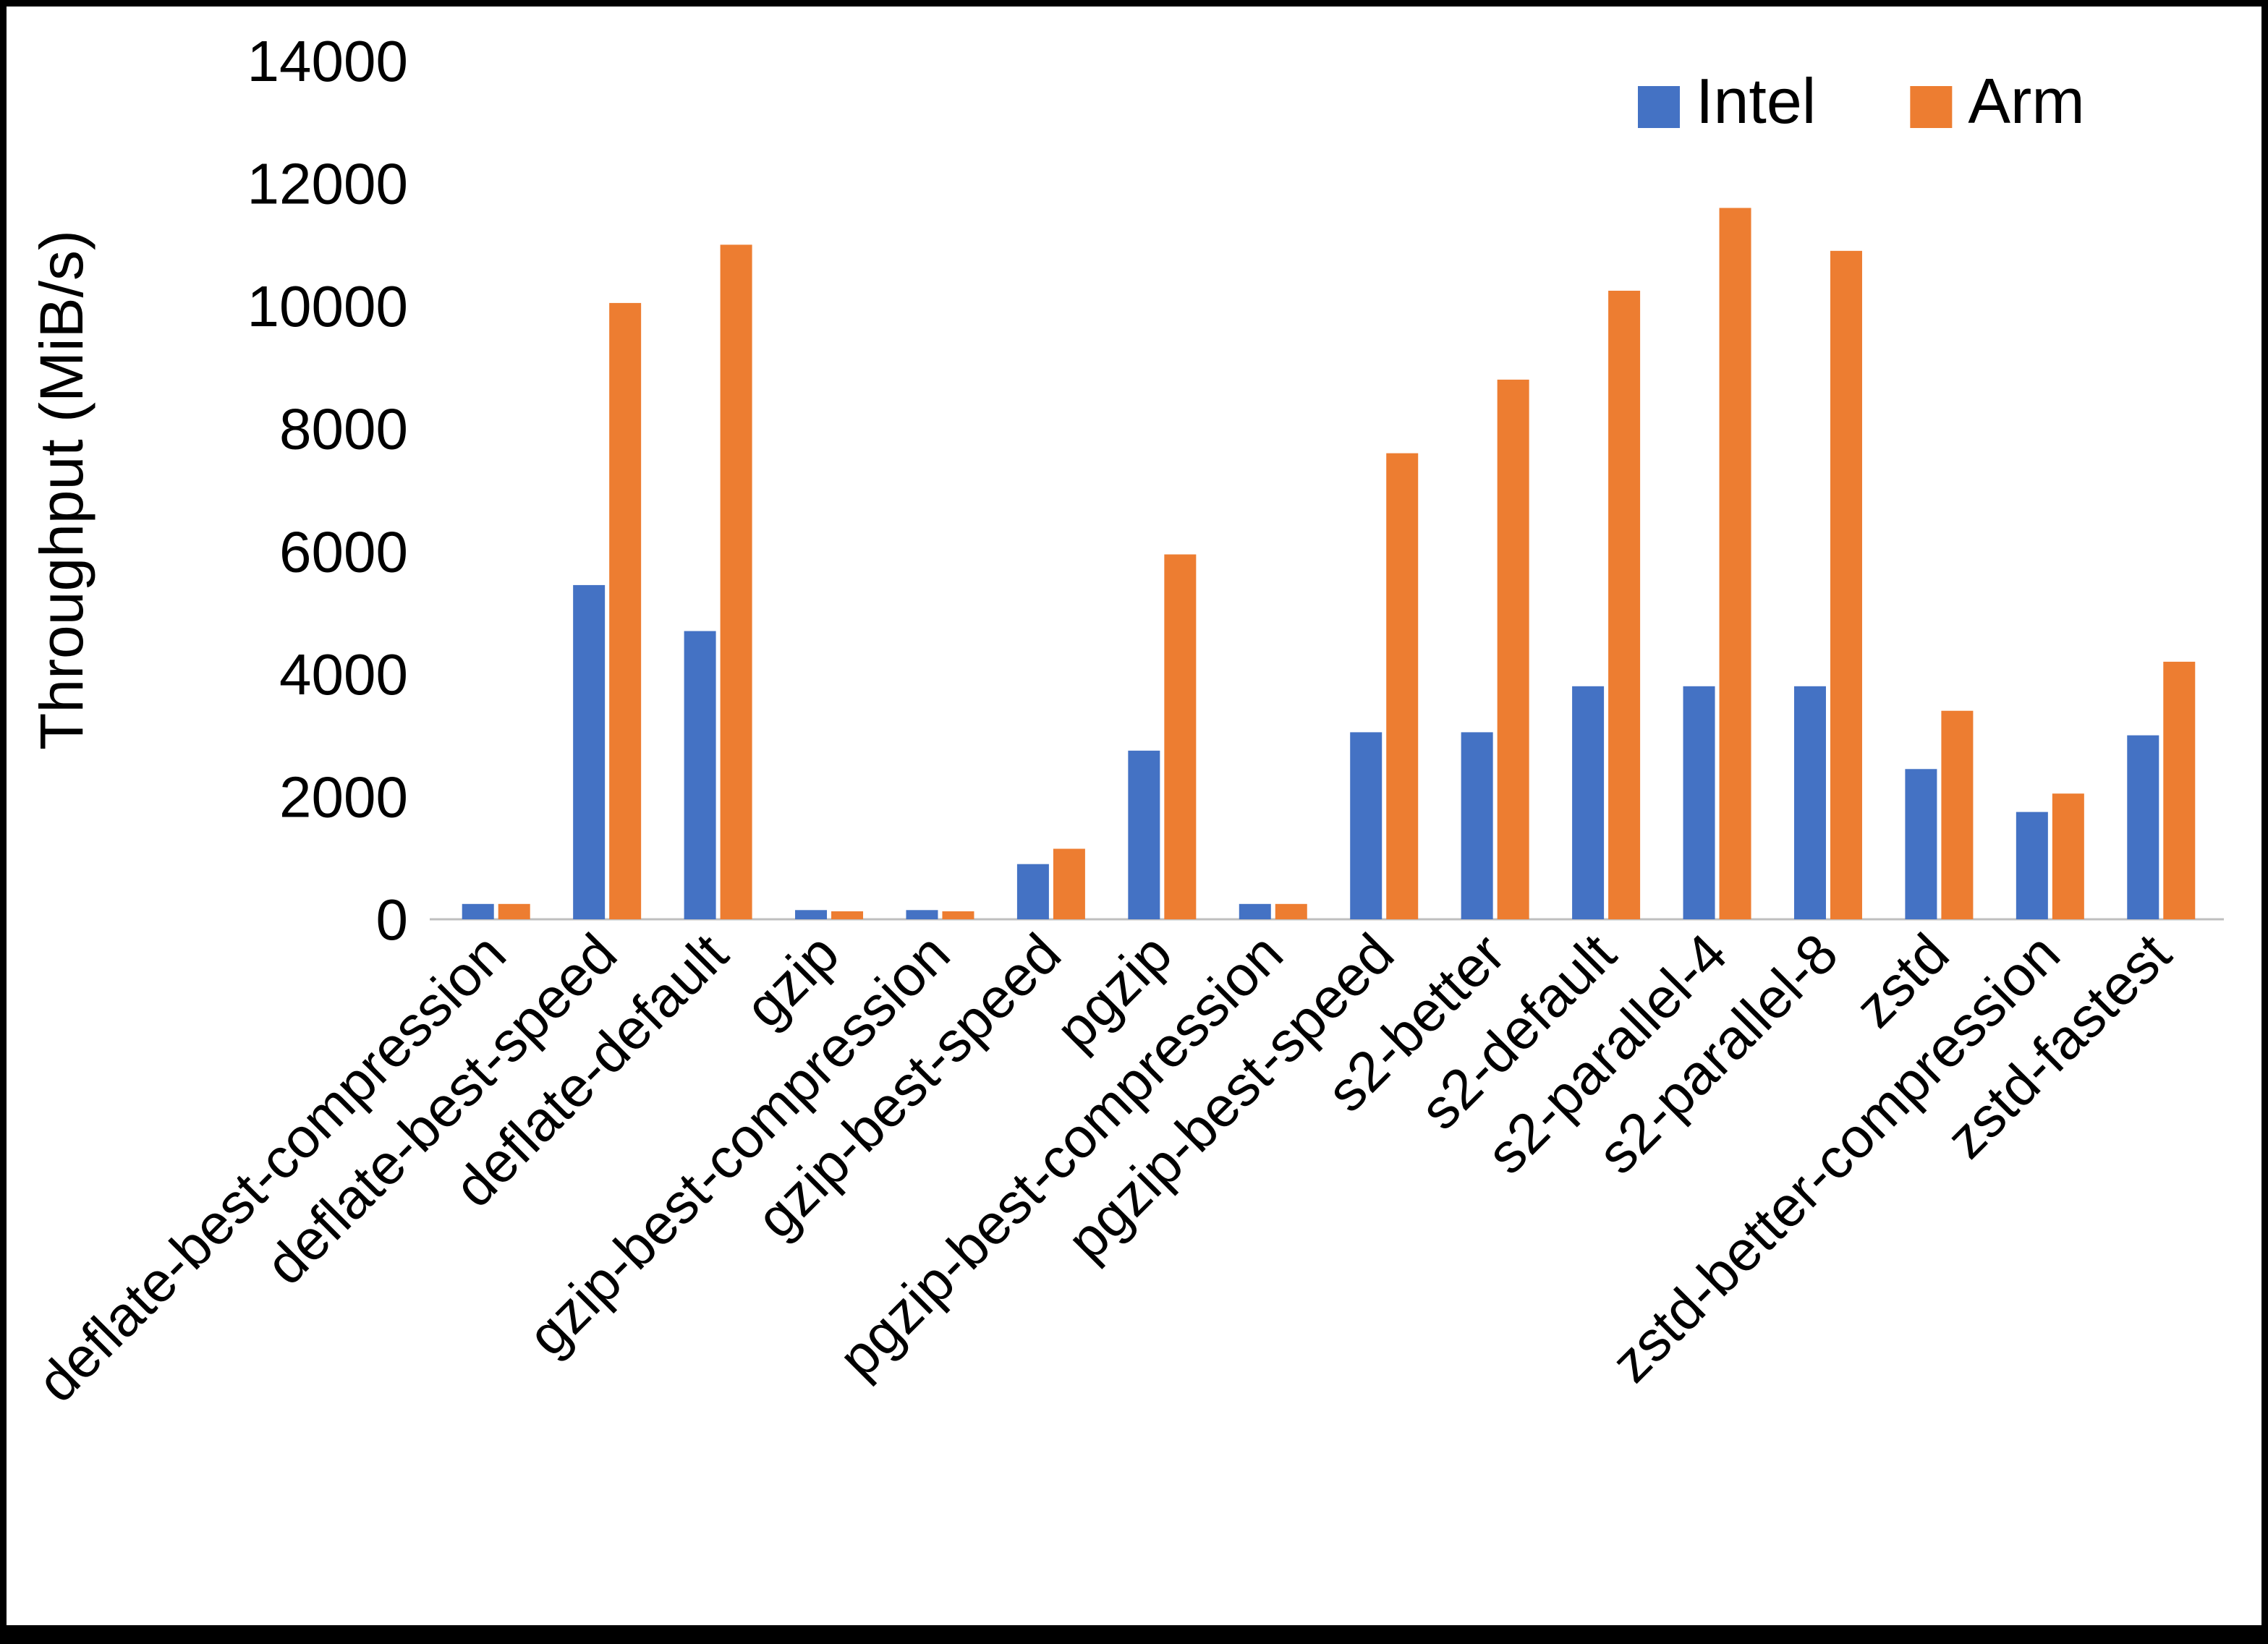 The width and height of the screenshot is (2268, 1644). What do you see at coordinates (1931, 107) in the screenshot?
I see `legend-swatch-arm` at bounding box center [1931, 107].